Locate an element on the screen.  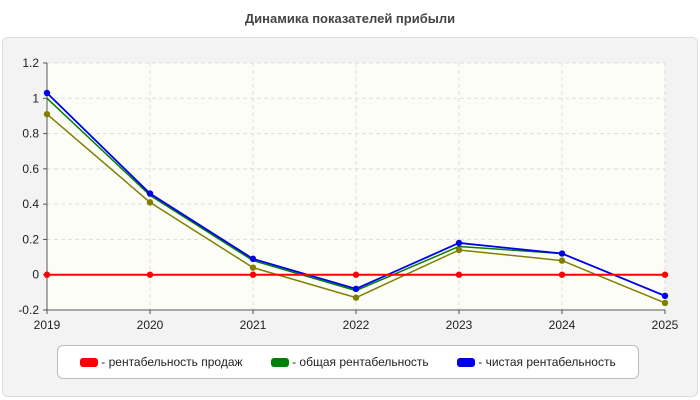
x-tick-label: 2023 is located at coordinates (459, 325).